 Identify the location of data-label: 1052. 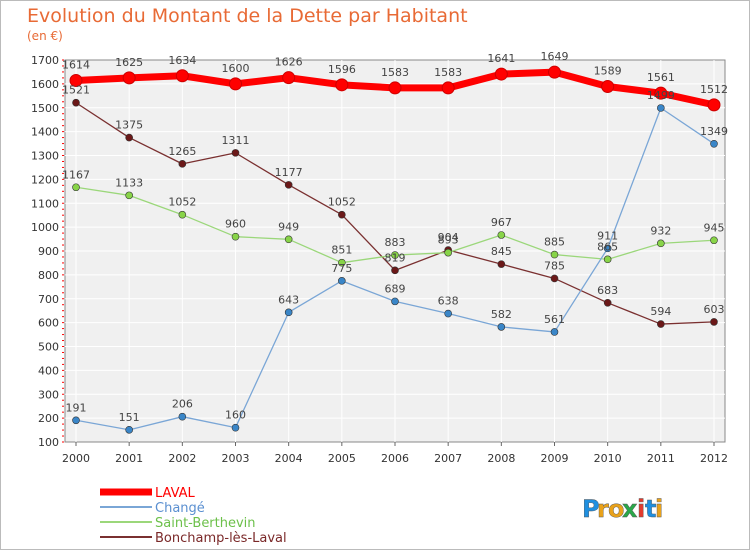
(182, 202).